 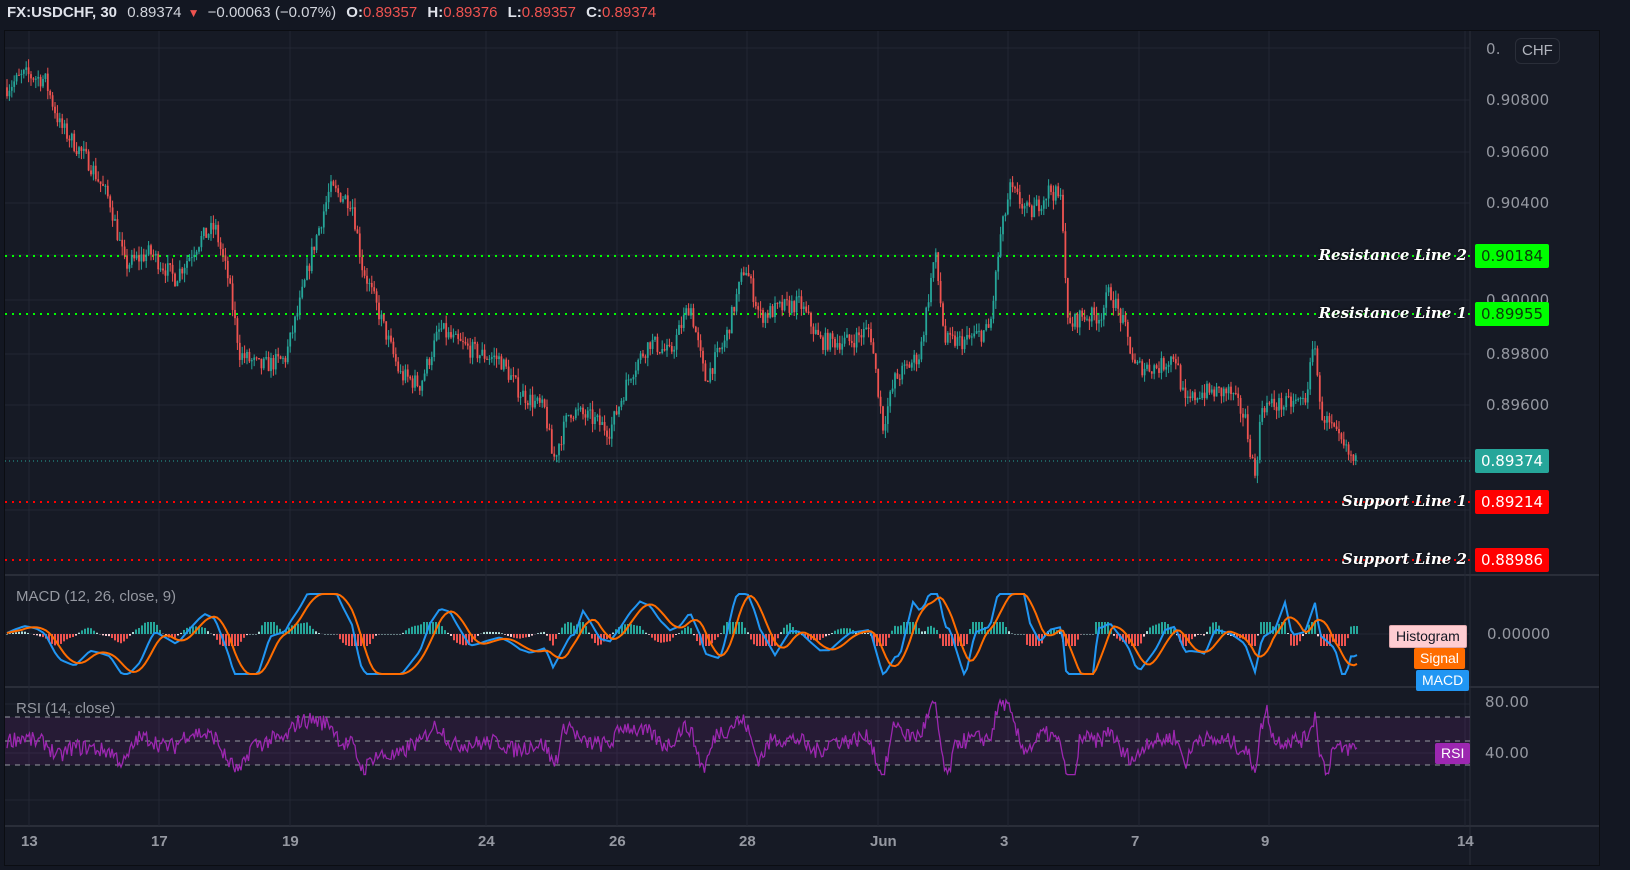 What do you see at coordinates (883, 841) in the screenshot?
I see `time-tick: Jun` at bounding box center [883, 841].